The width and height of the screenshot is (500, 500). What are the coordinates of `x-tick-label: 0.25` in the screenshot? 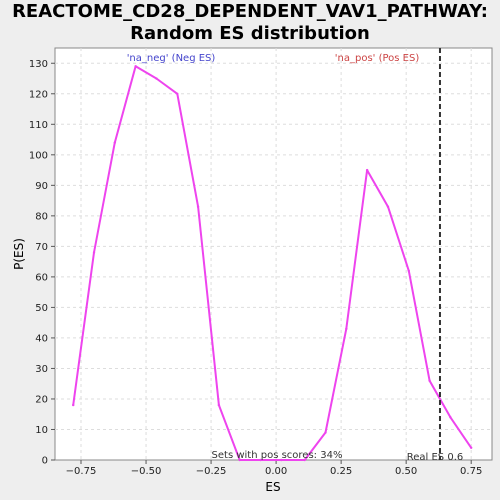 It's located at (341, 471).